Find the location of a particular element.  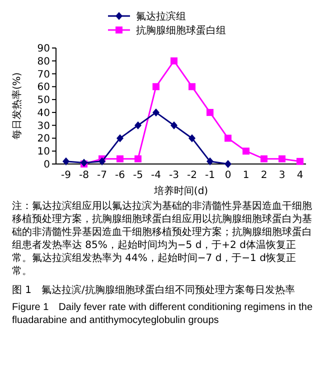

x-tick-label: -2 is located at coordinates (192, 175).